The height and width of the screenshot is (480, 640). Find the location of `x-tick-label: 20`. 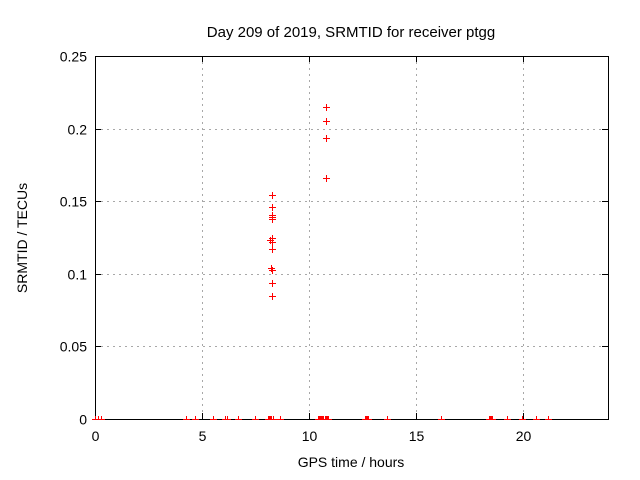

x-tick-label: 20 is located at coordinates (524, 436).